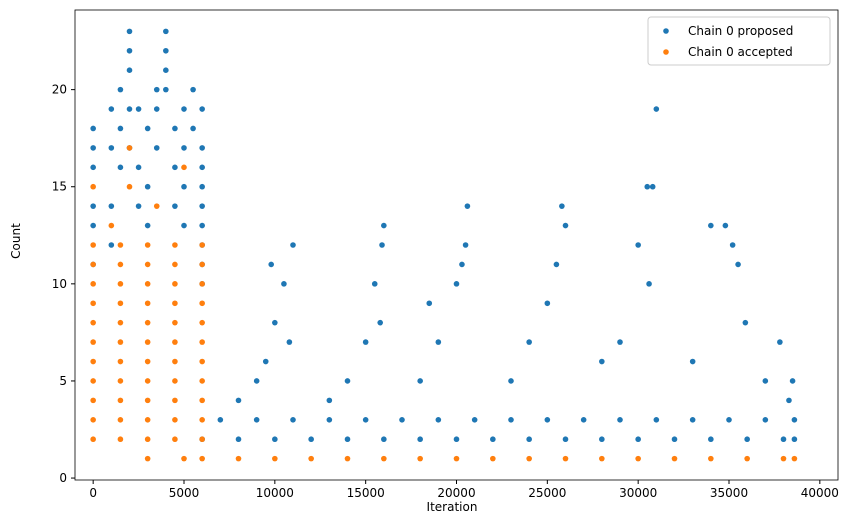 The image size is (853, 529). I want to click on y-tick-label: 0, so click(63, 478).